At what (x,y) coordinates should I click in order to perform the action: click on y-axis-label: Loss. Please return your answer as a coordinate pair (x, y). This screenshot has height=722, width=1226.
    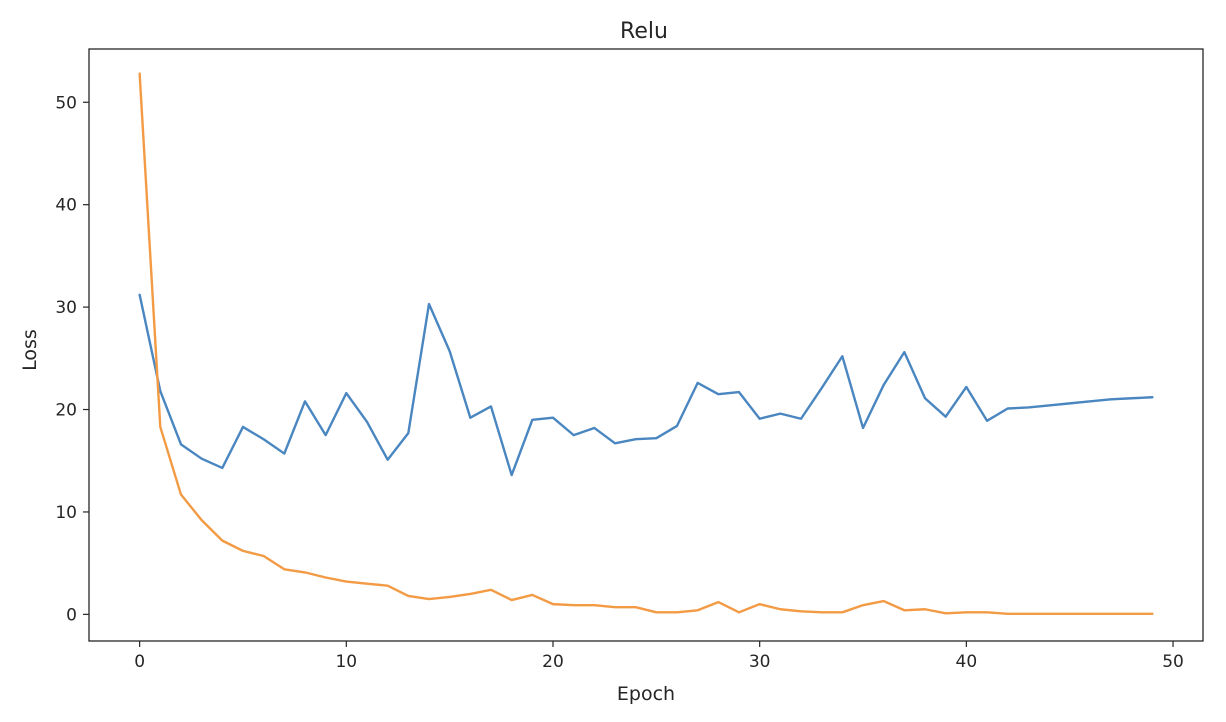
    Looking at the image, I should click on (30, 350).